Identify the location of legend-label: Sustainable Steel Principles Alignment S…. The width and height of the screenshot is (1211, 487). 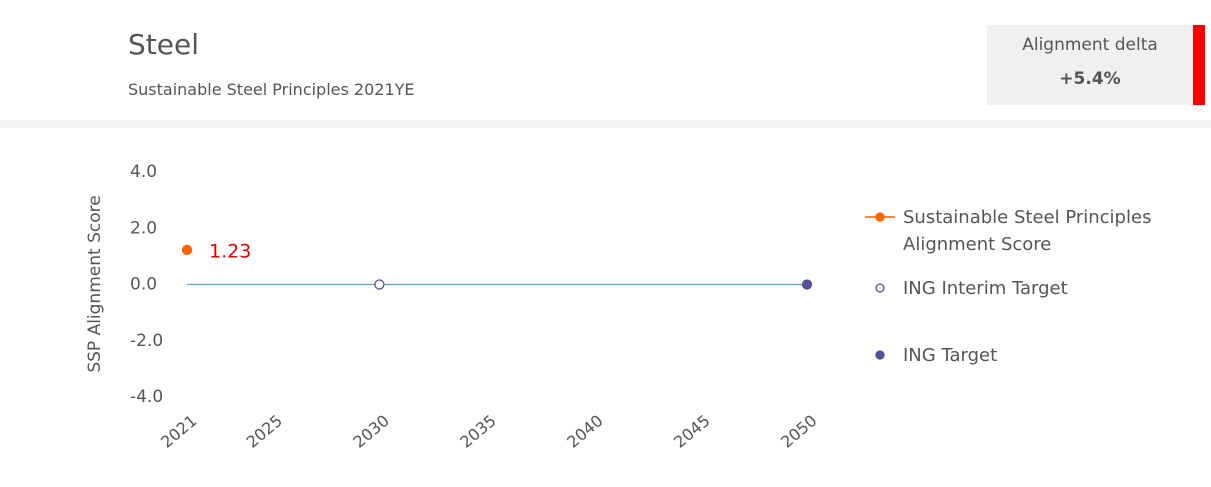
(1027, 231).